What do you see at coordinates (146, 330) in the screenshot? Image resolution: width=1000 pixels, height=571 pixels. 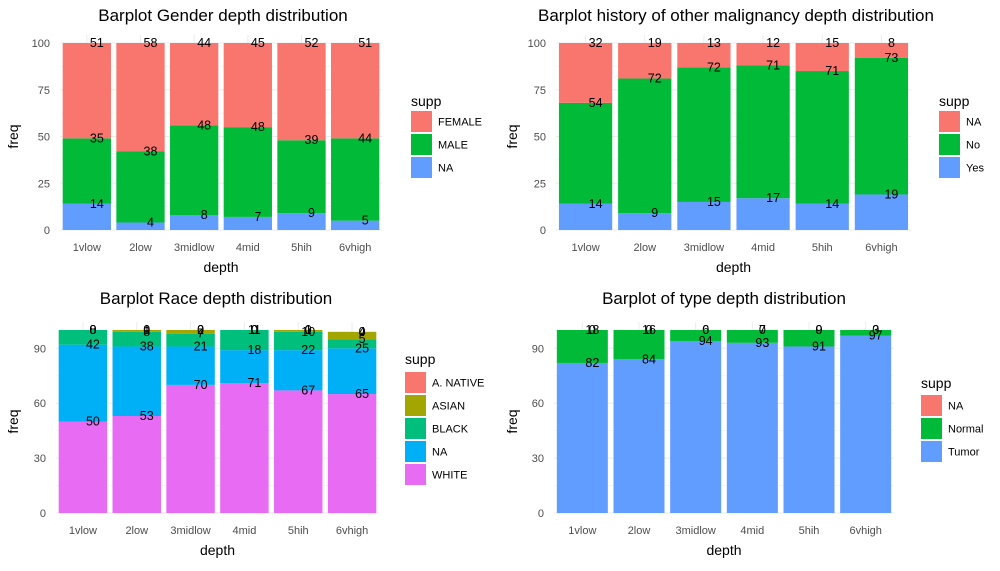 I see `data-label-a-native-2low: 0` at bounding box center [146, 330].